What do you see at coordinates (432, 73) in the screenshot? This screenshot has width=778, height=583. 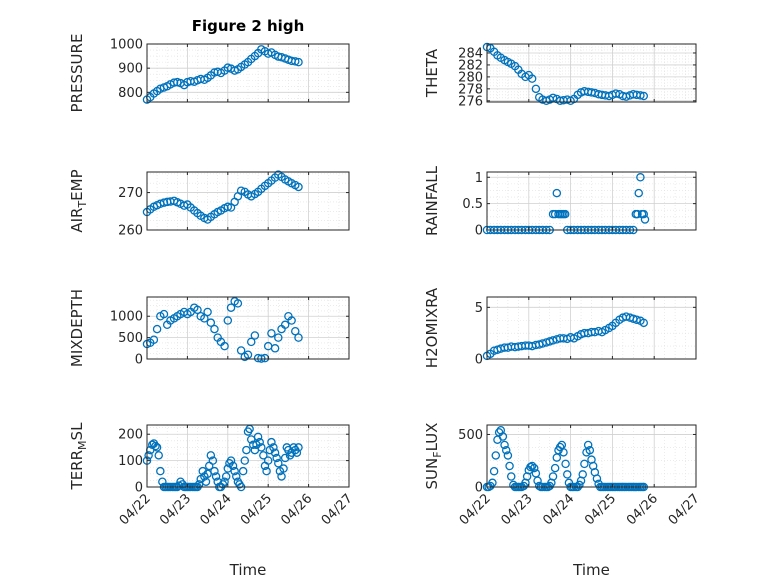 I see `y-axis-label: THETA` at bounding box center [432, 73].